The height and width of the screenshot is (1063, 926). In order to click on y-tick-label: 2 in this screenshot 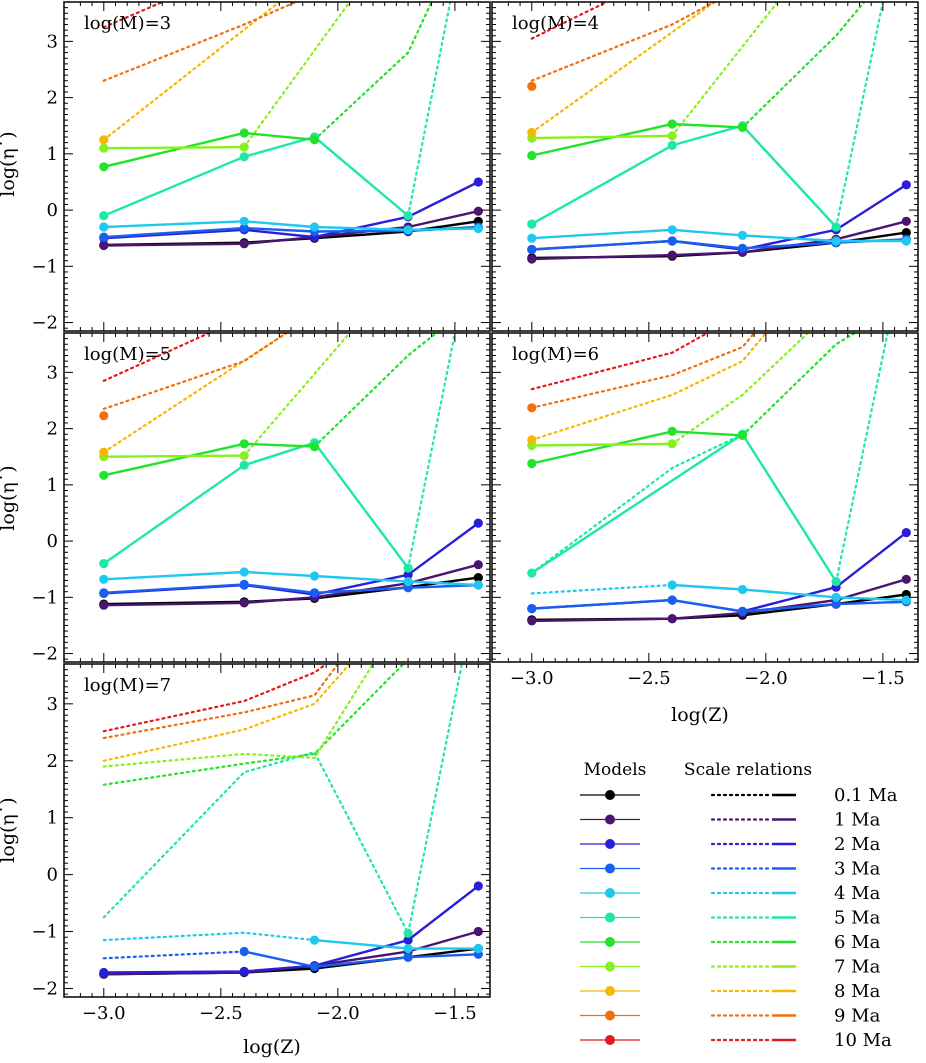, I will do `click(52, 429)`.